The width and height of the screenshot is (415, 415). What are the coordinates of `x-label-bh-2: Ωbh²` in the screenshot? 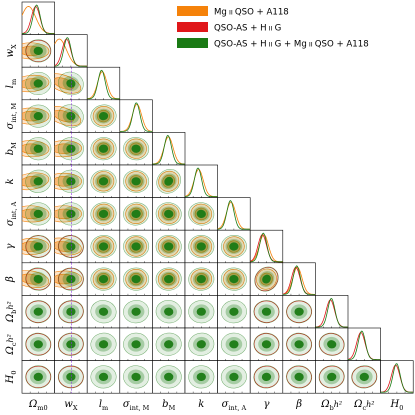 It's located at (331, 405).